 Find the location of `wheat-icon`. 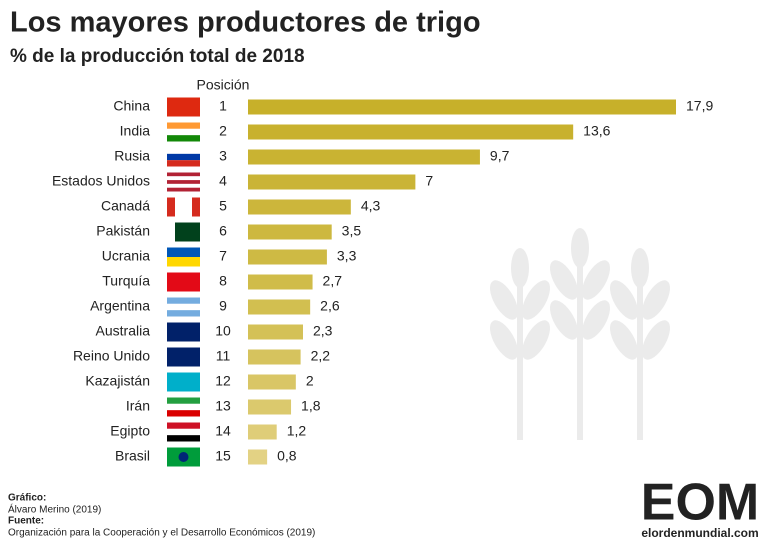

wheat-icon is located at coordinates (580, 334).